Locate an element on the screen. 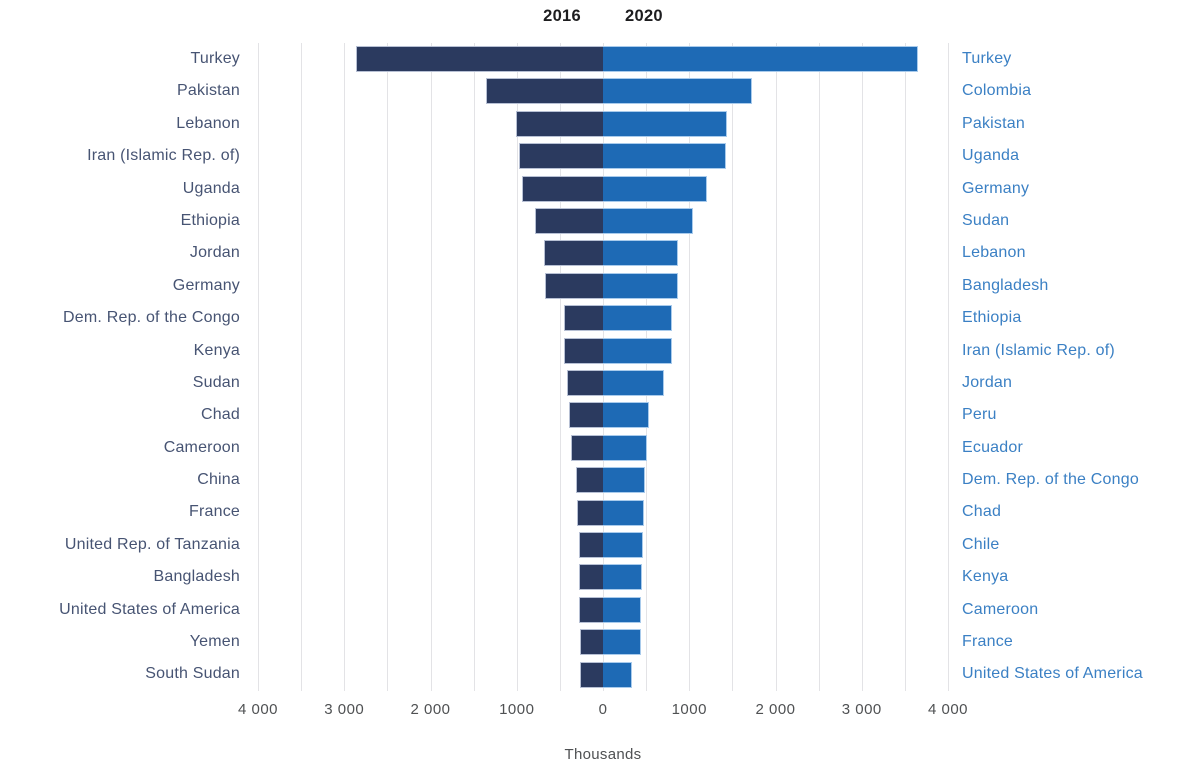 The width and height of the screenshot is (1198, 770). bar-2016-Iran (Islamic Rep. of) is located at coordinates (560, 156).